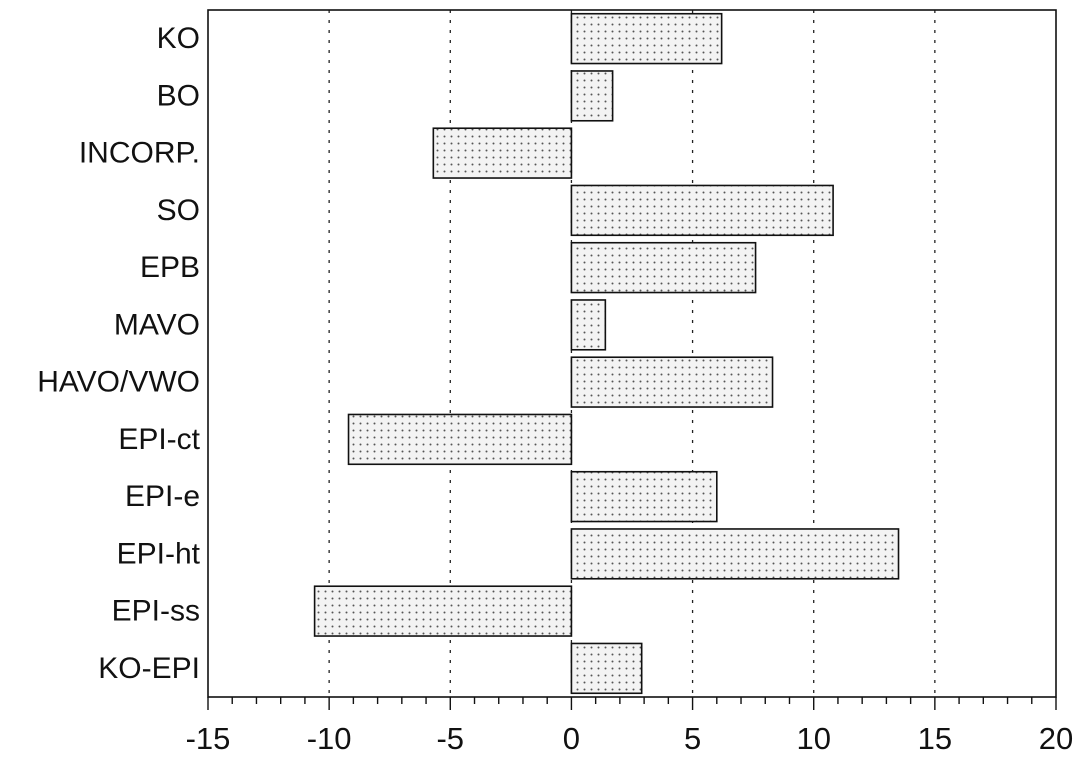 The width and height of the screenshot is (1079, 765). I want to click on x-axis-tick-labels: -15 -10 -5 0 5 10 15 20, so click(630, 738).